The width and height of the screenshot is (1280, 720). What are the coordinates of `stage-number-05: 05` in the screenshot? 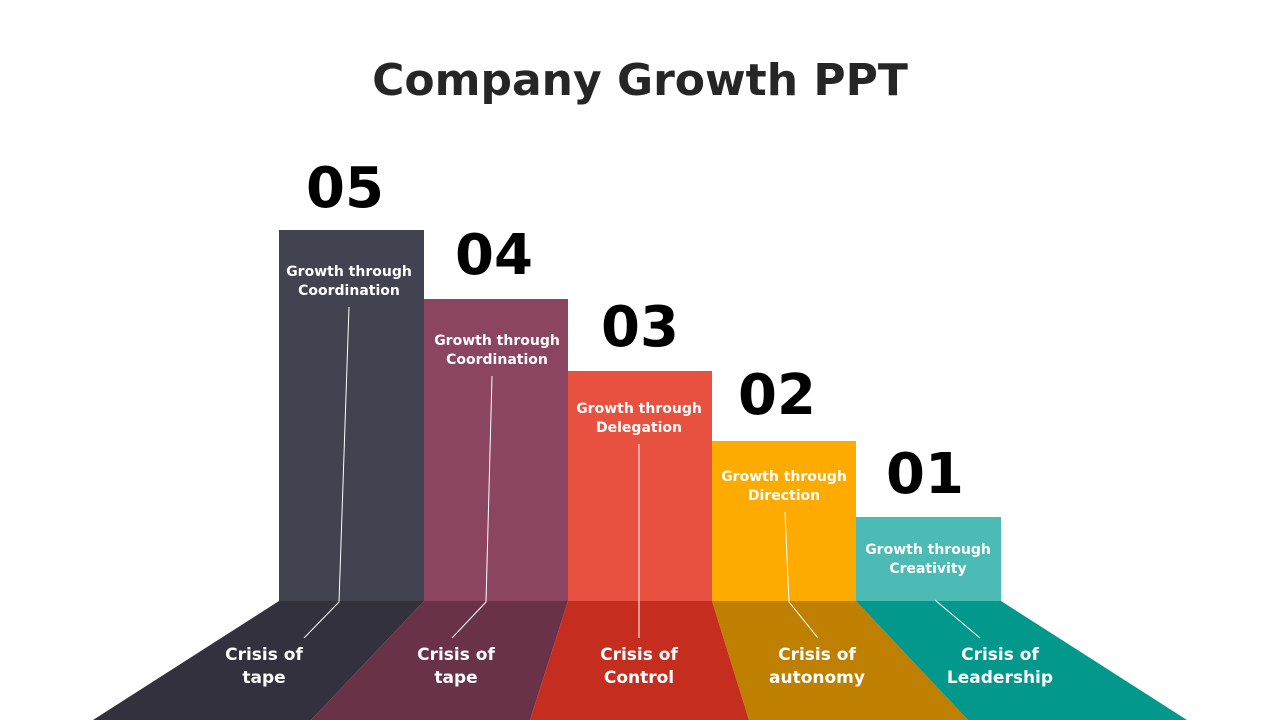 It's located at (345, 188).